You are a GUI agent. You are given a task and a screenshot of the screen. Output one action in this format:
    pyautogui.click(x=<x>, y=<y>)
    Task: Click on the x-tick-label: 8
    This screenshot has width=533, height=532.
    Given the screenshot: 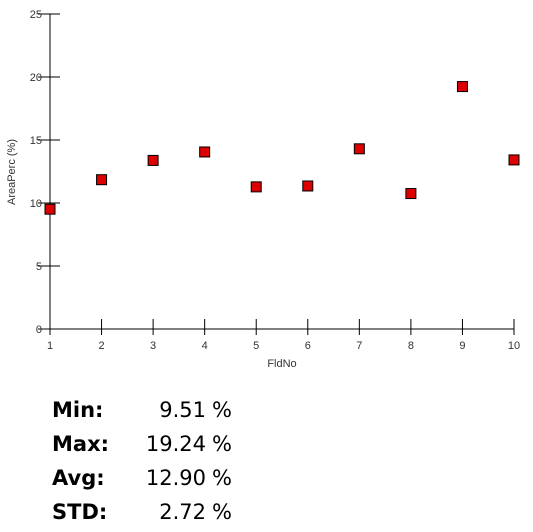 What is the action you would take?
    pyautogui.click(x=411, y=346)
    